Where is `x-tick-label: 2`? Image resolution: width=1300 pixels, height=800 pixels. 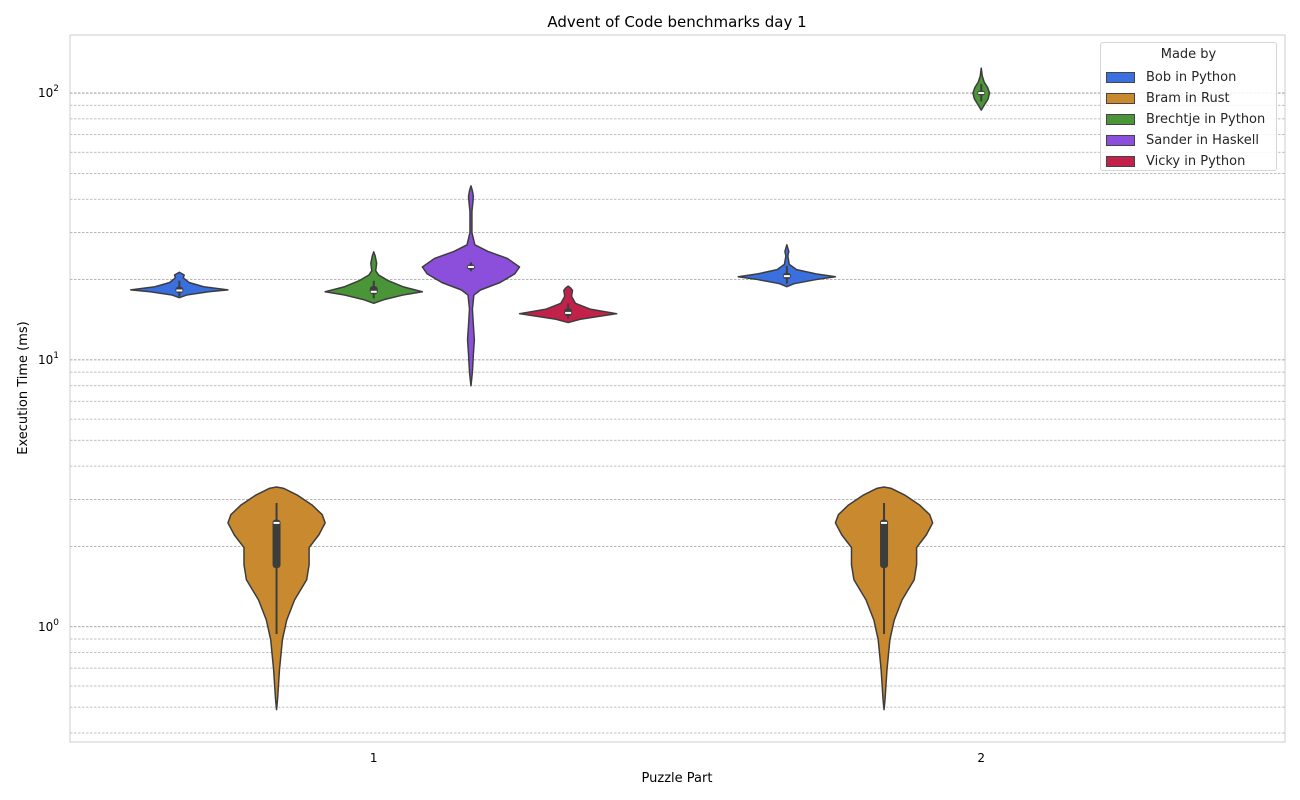 x-tick-label: 2 is located at coordinates (981, 758).